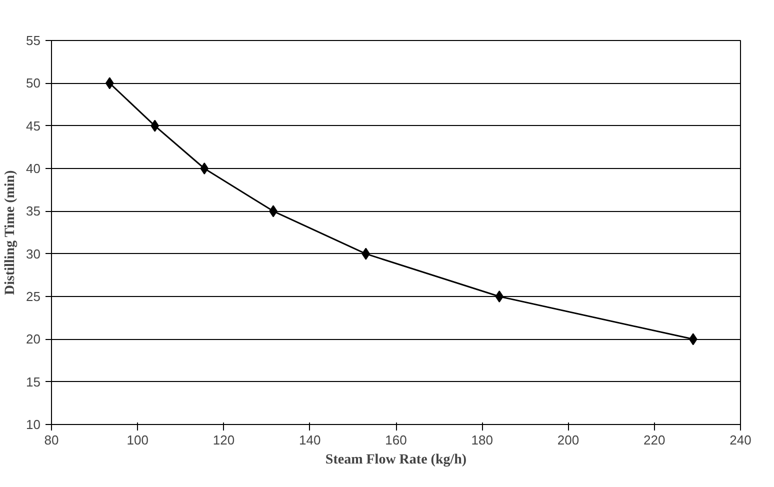 This screenshot has width=774, height=487. I want to click on x-axis-title: Steam Flow Rate (kg/h), so click(396, 460).